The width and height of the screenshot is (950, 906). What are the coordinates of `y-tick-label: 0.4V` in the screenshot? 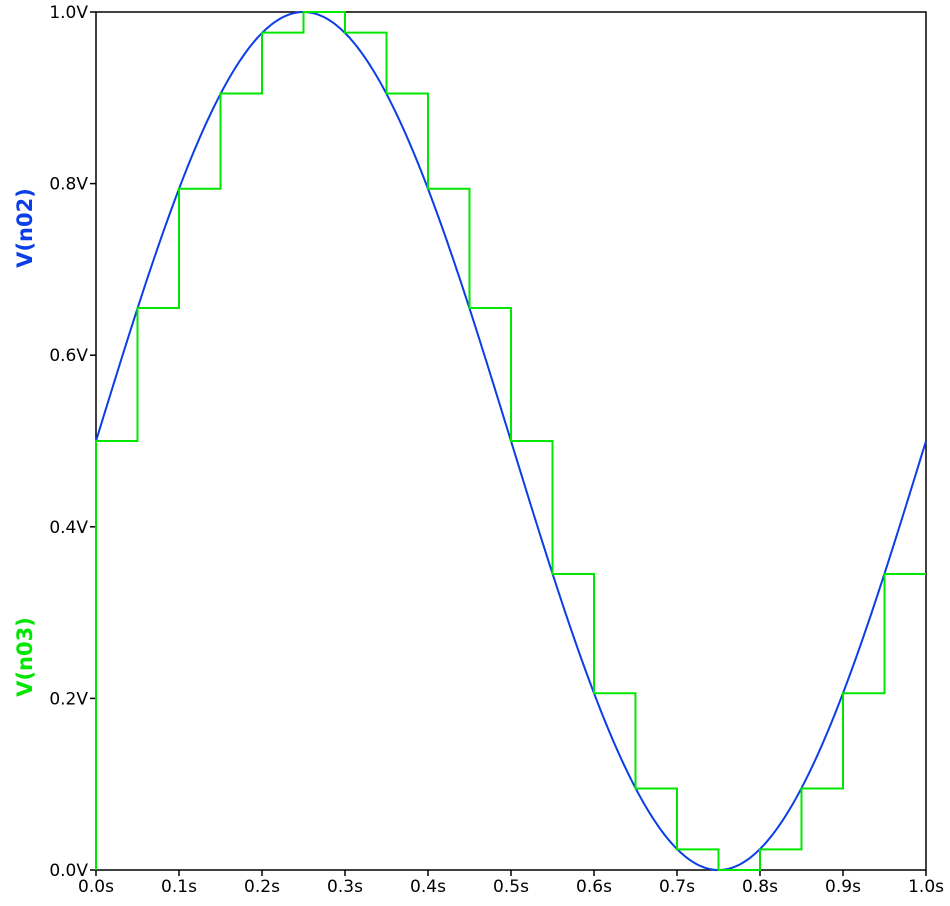 It's located at (68, 528).